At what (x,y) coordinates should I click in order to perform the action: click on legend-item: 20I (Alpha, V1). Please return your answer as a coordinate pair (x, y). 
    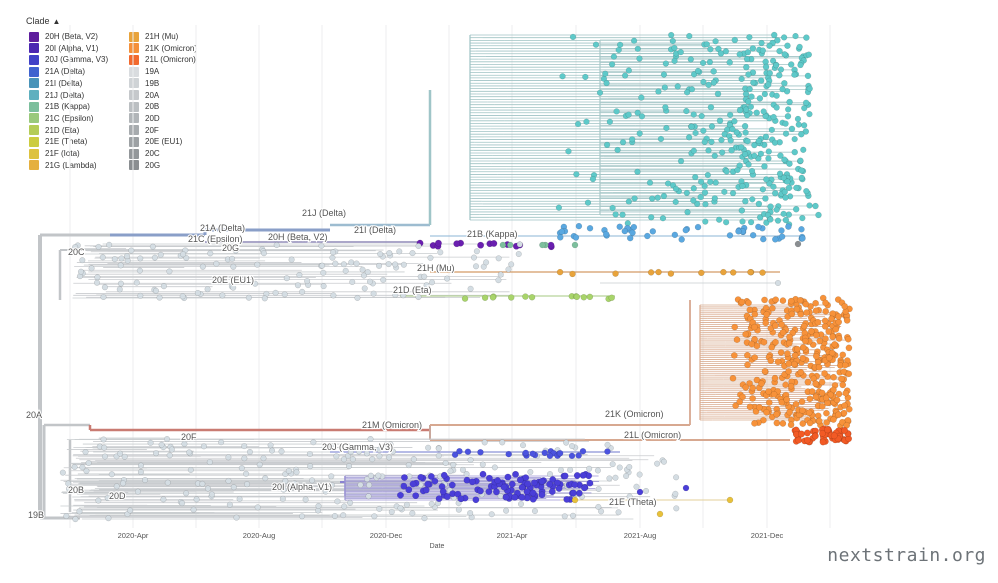
    Looking at the image, I should click on (79, 48).